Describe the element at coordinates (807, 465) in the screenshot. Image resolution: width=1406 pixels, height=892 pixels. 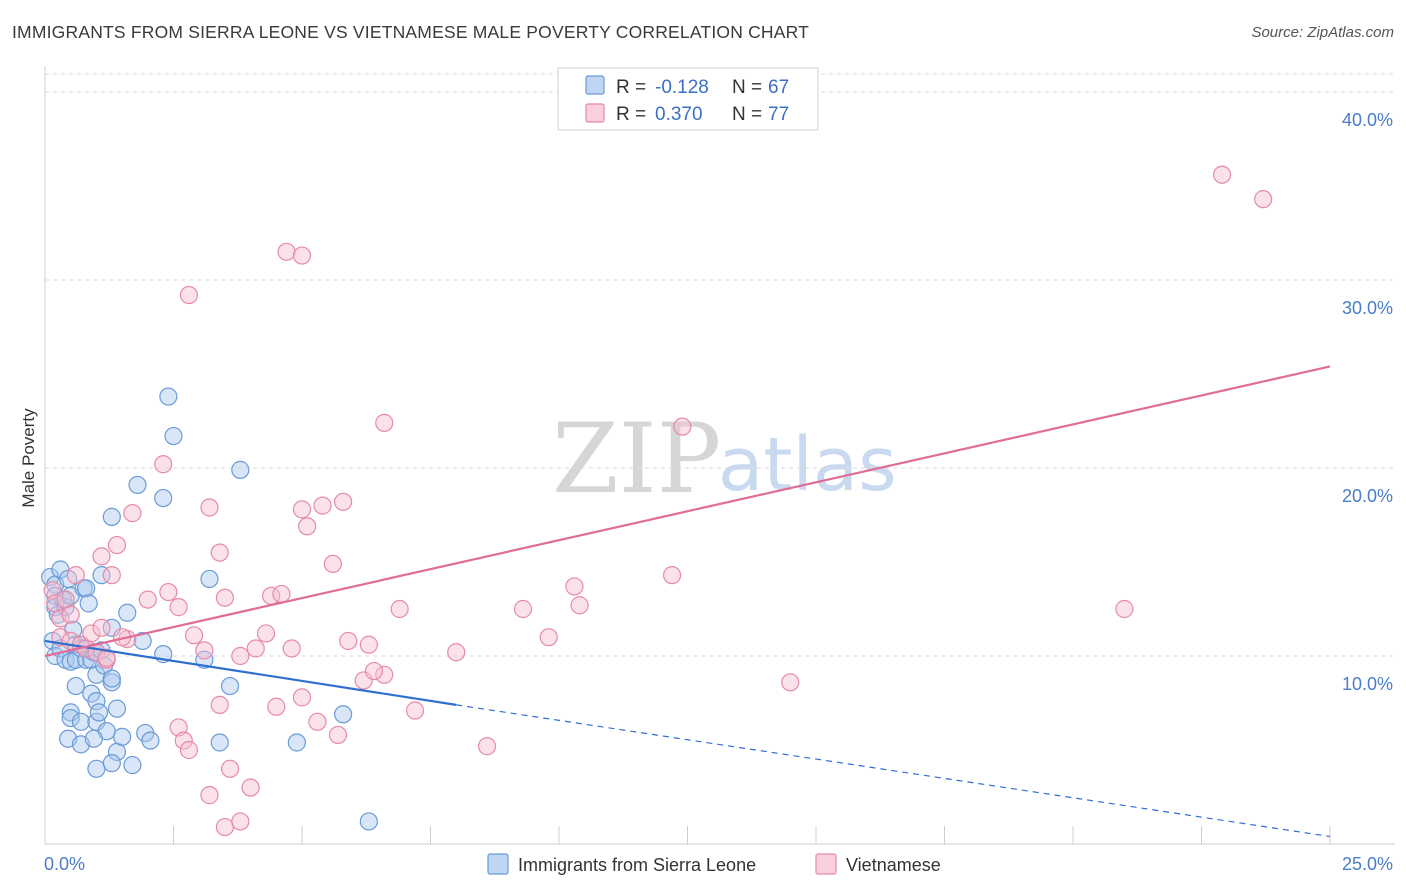
I see `watermark-atlas: atlas` at that location.